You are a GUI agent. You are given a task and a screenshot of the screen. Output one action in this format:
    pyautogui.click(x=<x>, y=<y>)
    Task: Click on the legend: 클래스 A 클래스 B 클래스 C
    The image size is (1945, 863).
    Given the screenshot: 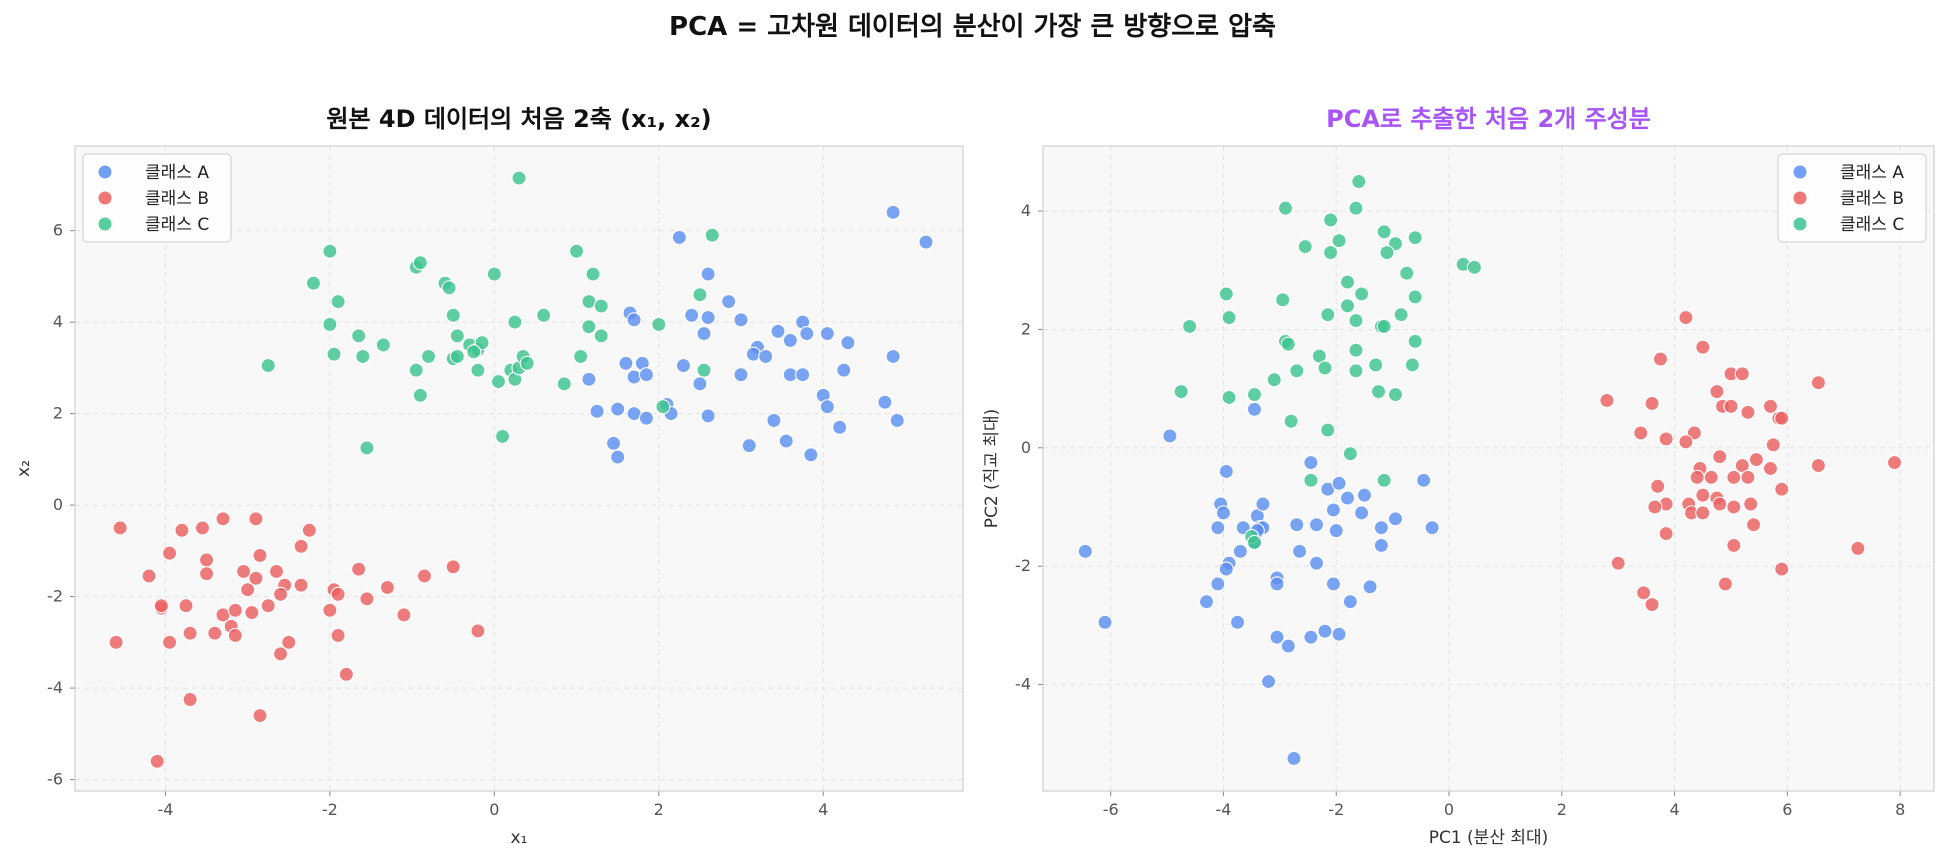 What is the action you would take?
    pyautogui.click(x=1852, y=198)
    